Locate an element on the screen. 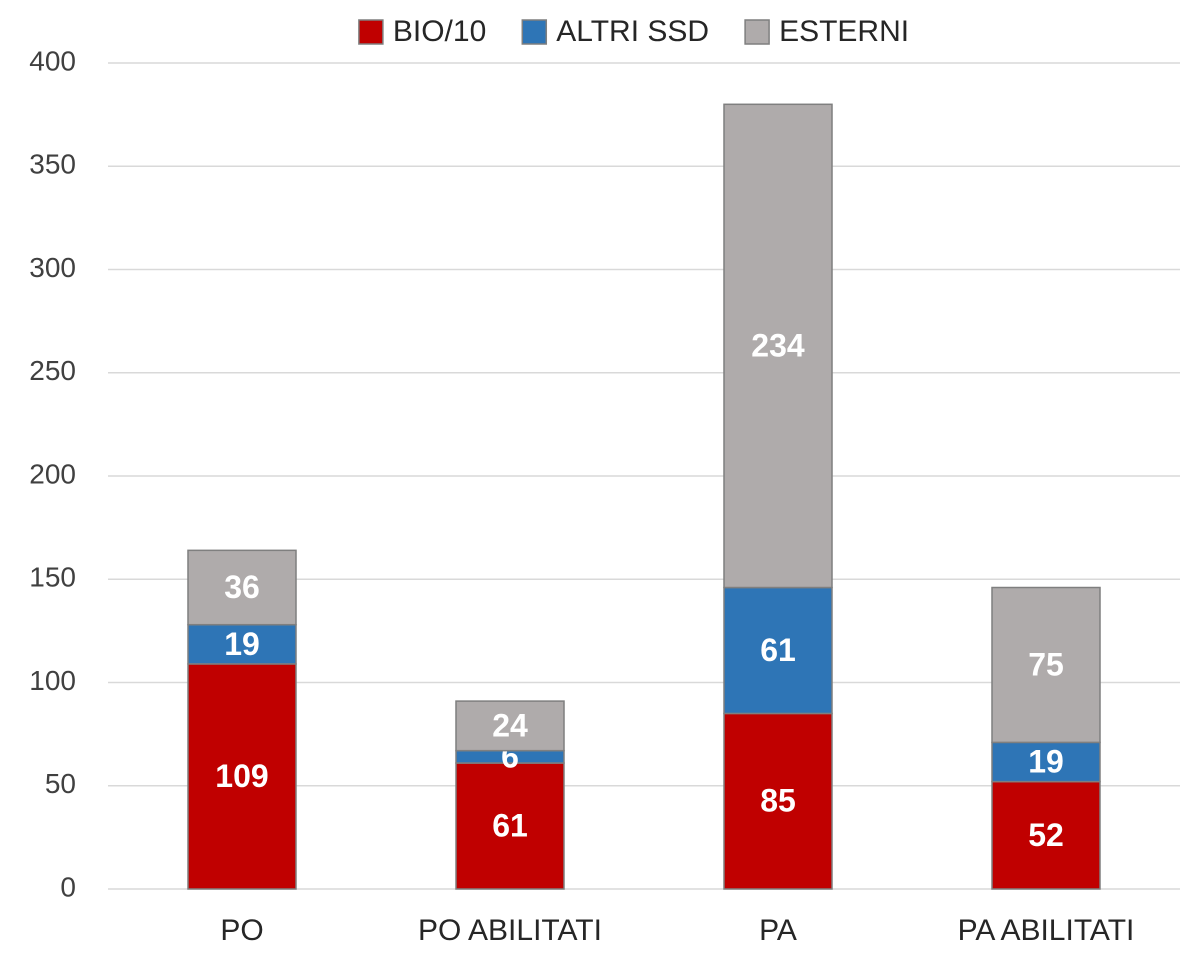  y-tick-label: 50 is located at coordinates (60, 783).